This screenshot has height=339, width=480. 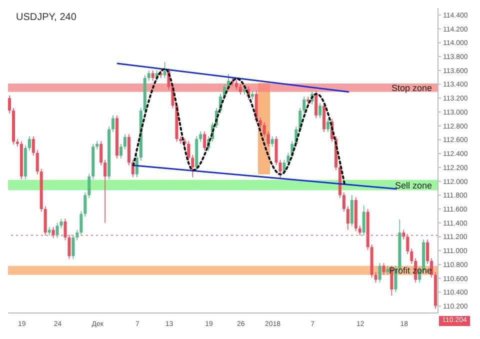 I want to click on chart-title: USDJPY, 240, so click(x=46, y=17).